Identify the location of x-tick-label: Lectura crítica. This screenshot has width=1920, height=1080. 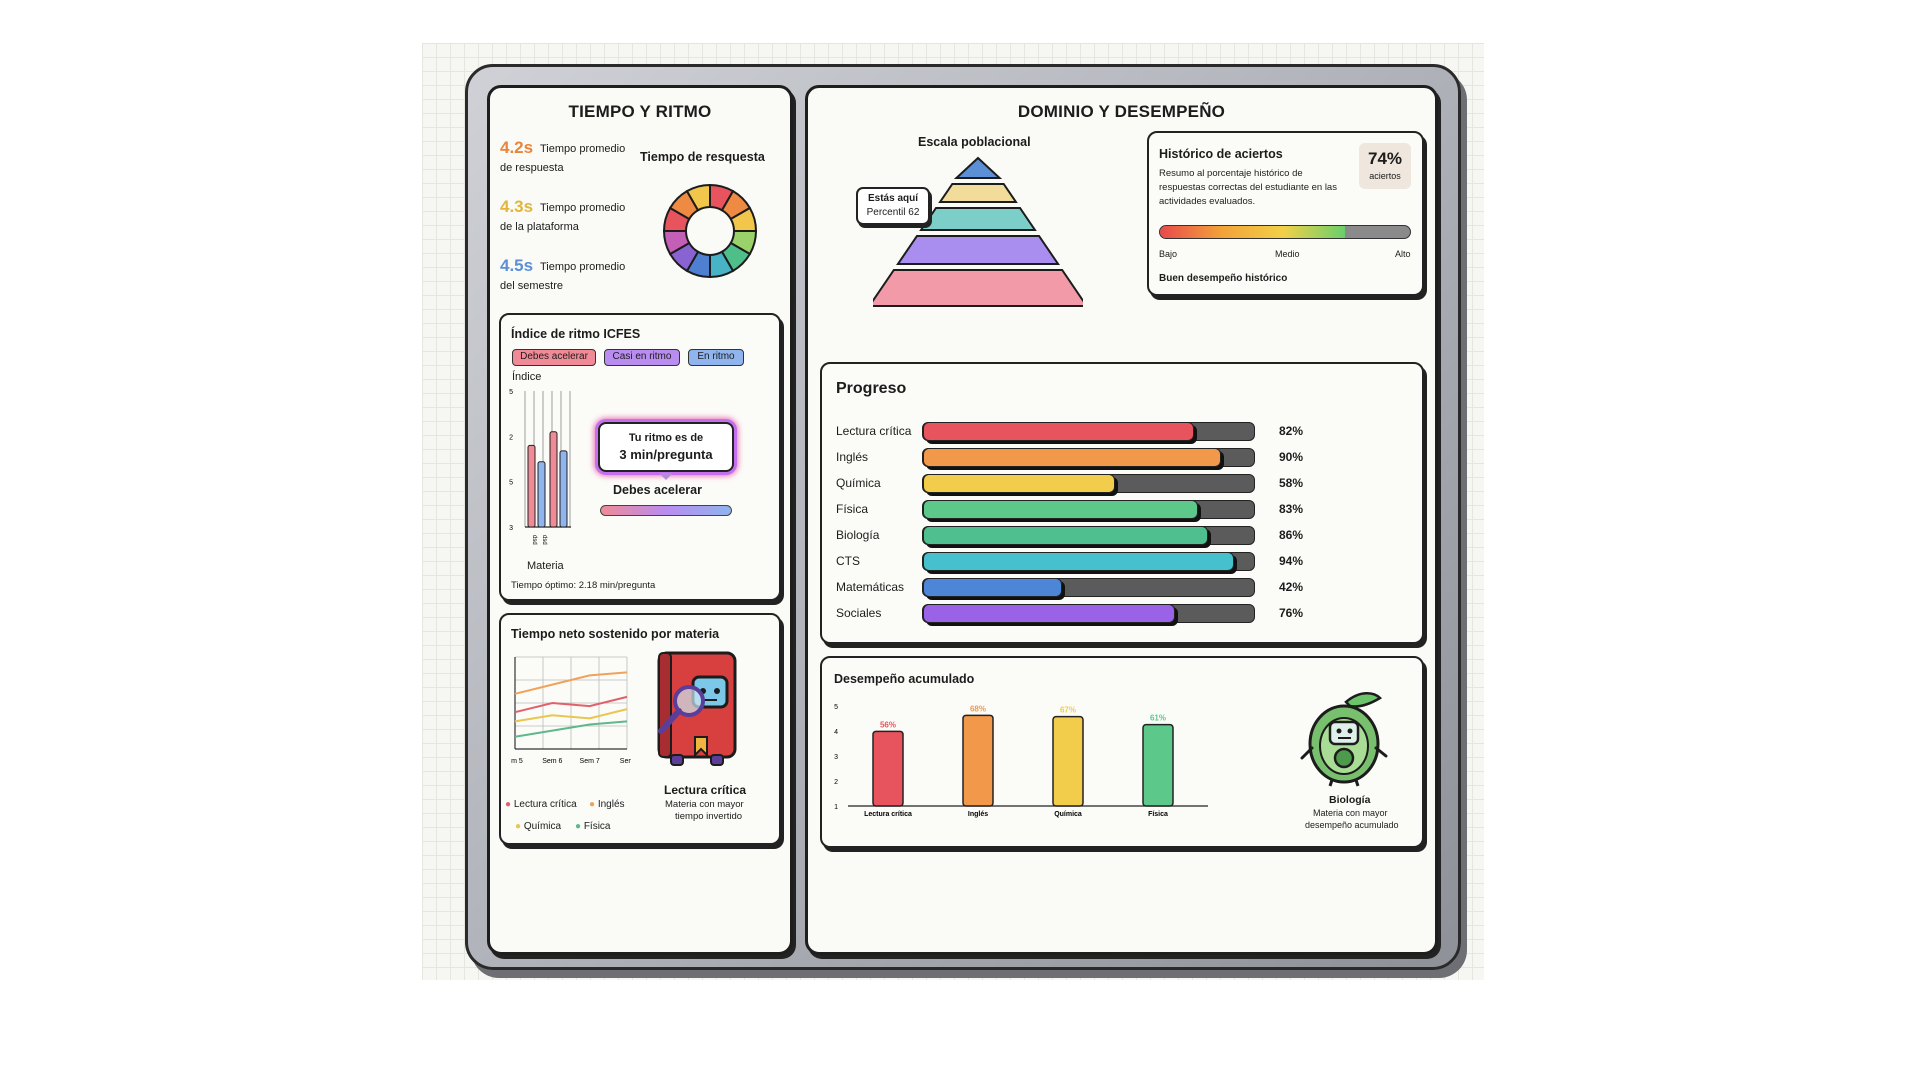
(888, 814).